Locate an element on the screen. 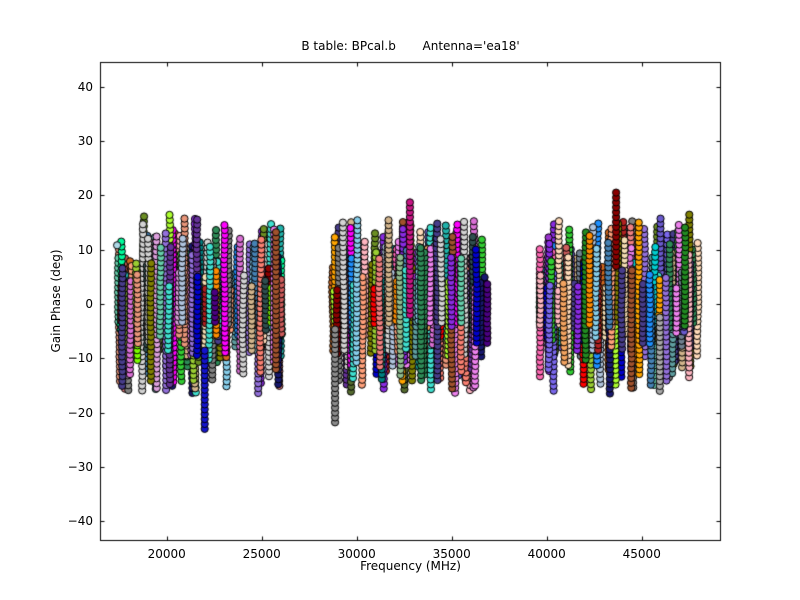 This screenshot has height=600, width=800. x-tick-label: 30000 is located at coordinates (356, 554).